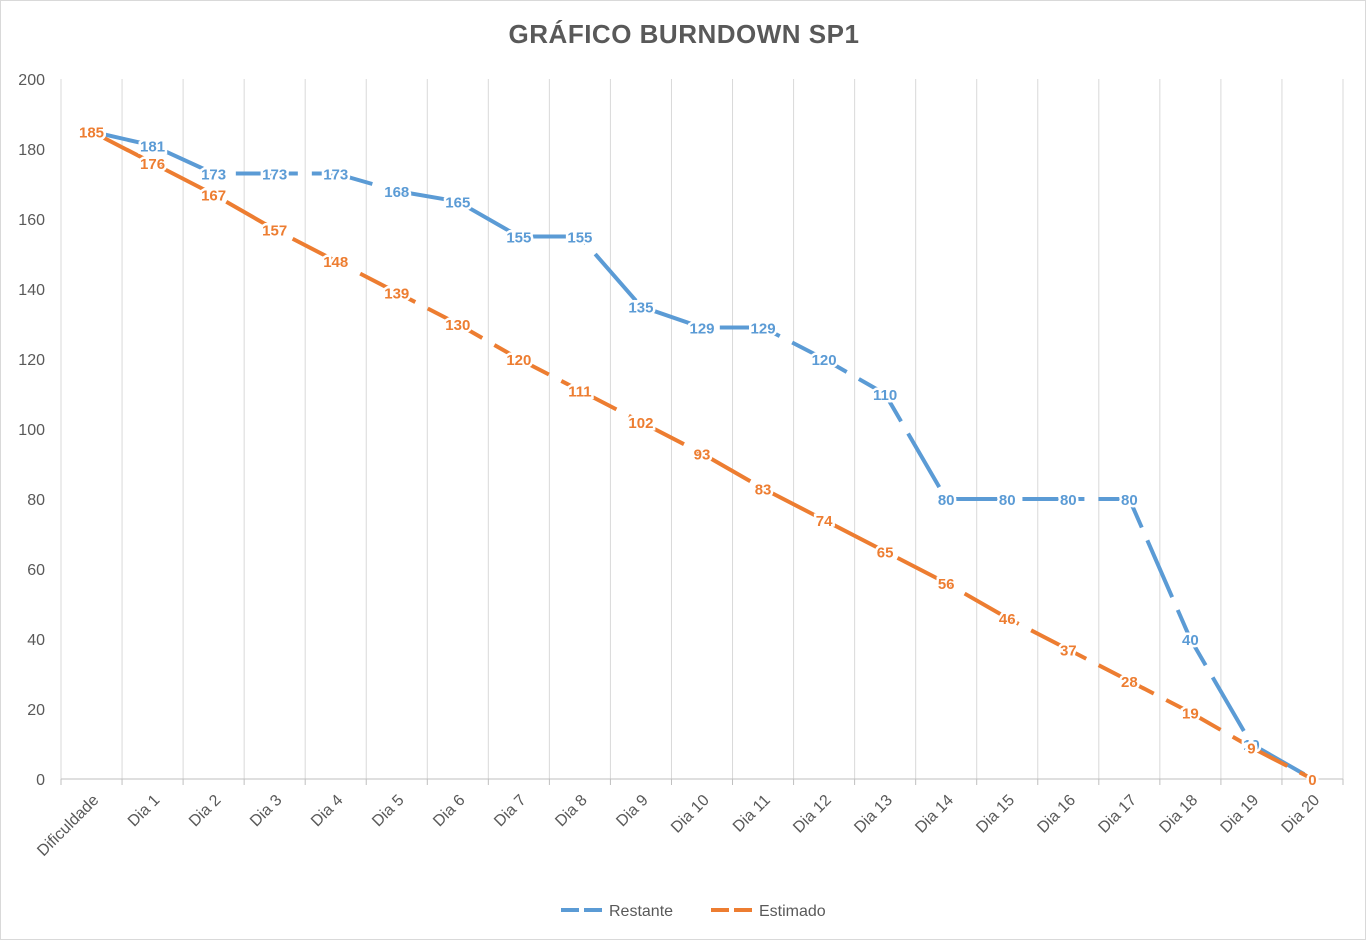 The height and width of the screenshot is (941, 1366). I want to click on data-label-estimado: 120, so click(518, 360).